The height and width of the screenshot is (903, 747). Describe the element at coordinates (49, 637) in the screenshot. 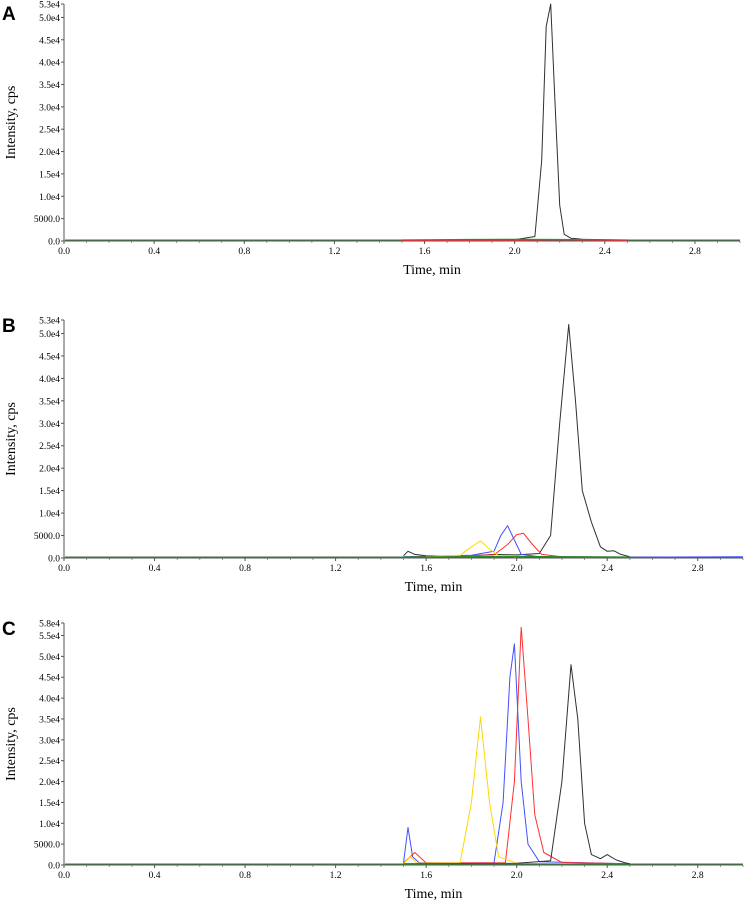

I see `y-tick-label: 5.5e4` at that location.